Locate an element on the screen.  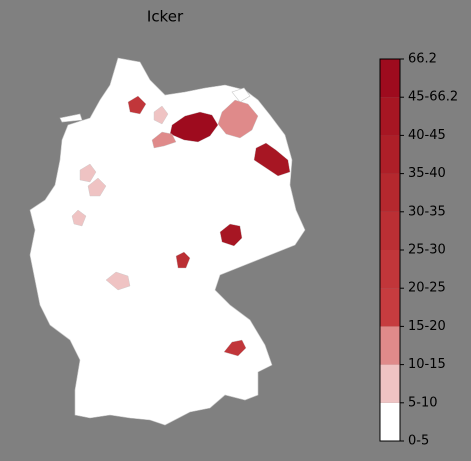
colorbar-tick-label: 40-45 is located at coordinates (427, 135).